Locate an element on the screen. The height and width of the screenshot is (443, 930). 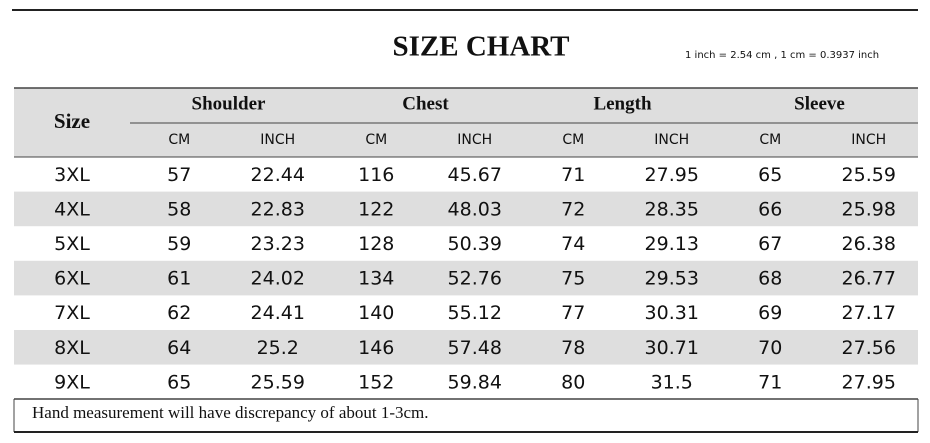
cell: 69 is located at coordinates (770, 313).